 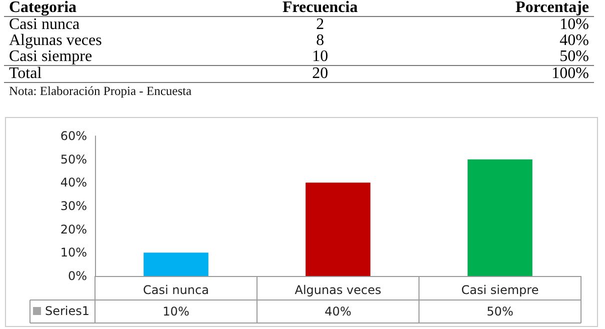 I want to click on text: 10%, so click(x=574, y=24).